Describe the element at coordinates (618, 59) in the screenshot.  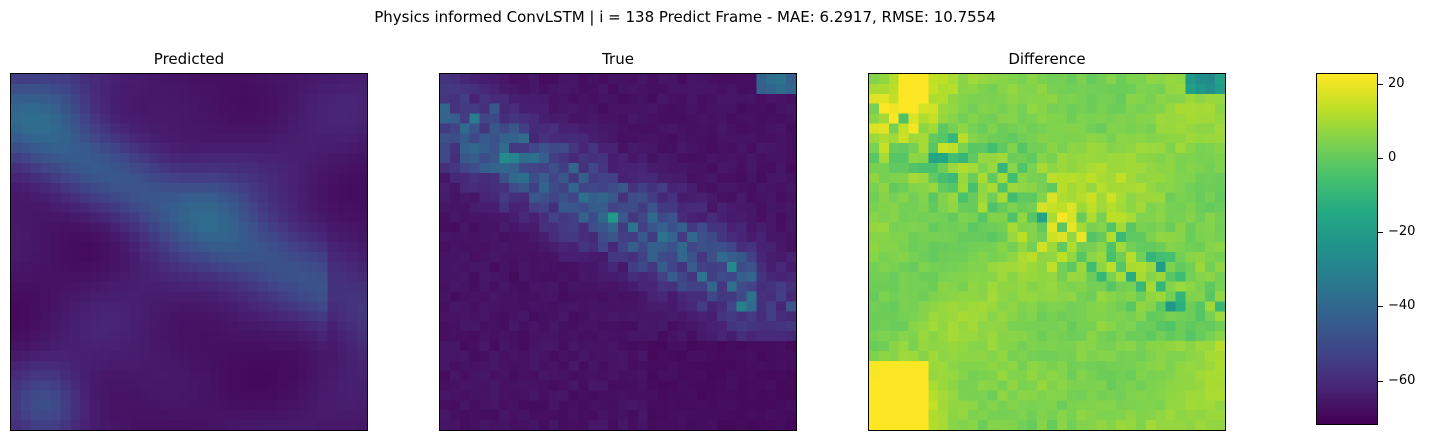
I see `panel-title-true: True` at that location.